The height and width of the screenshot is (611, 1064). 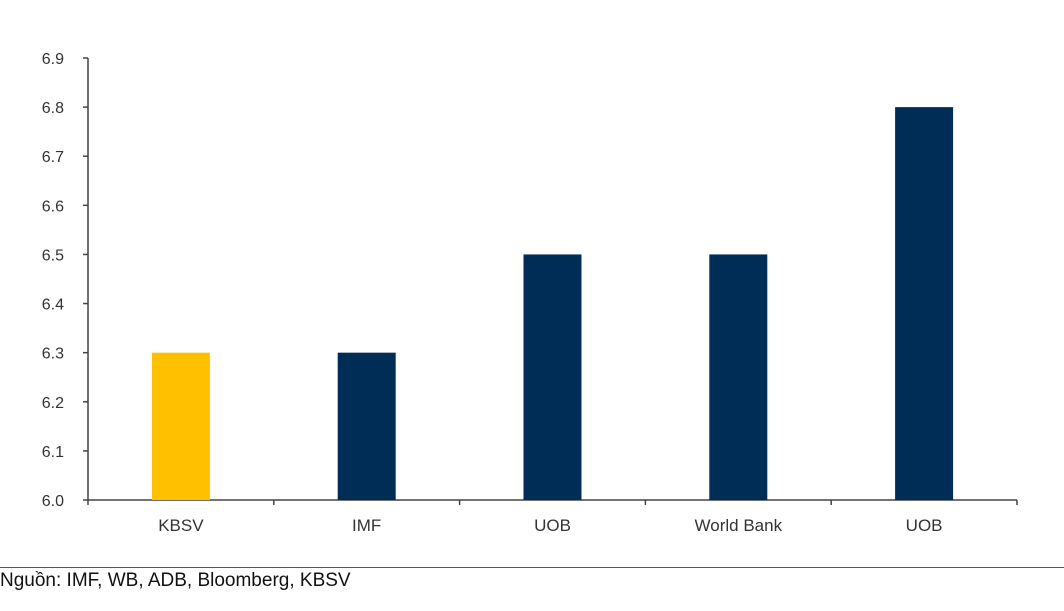 I want to click on x-axis: KBSV IMF UOB World Bank UOB, so click(x=552, y=517).